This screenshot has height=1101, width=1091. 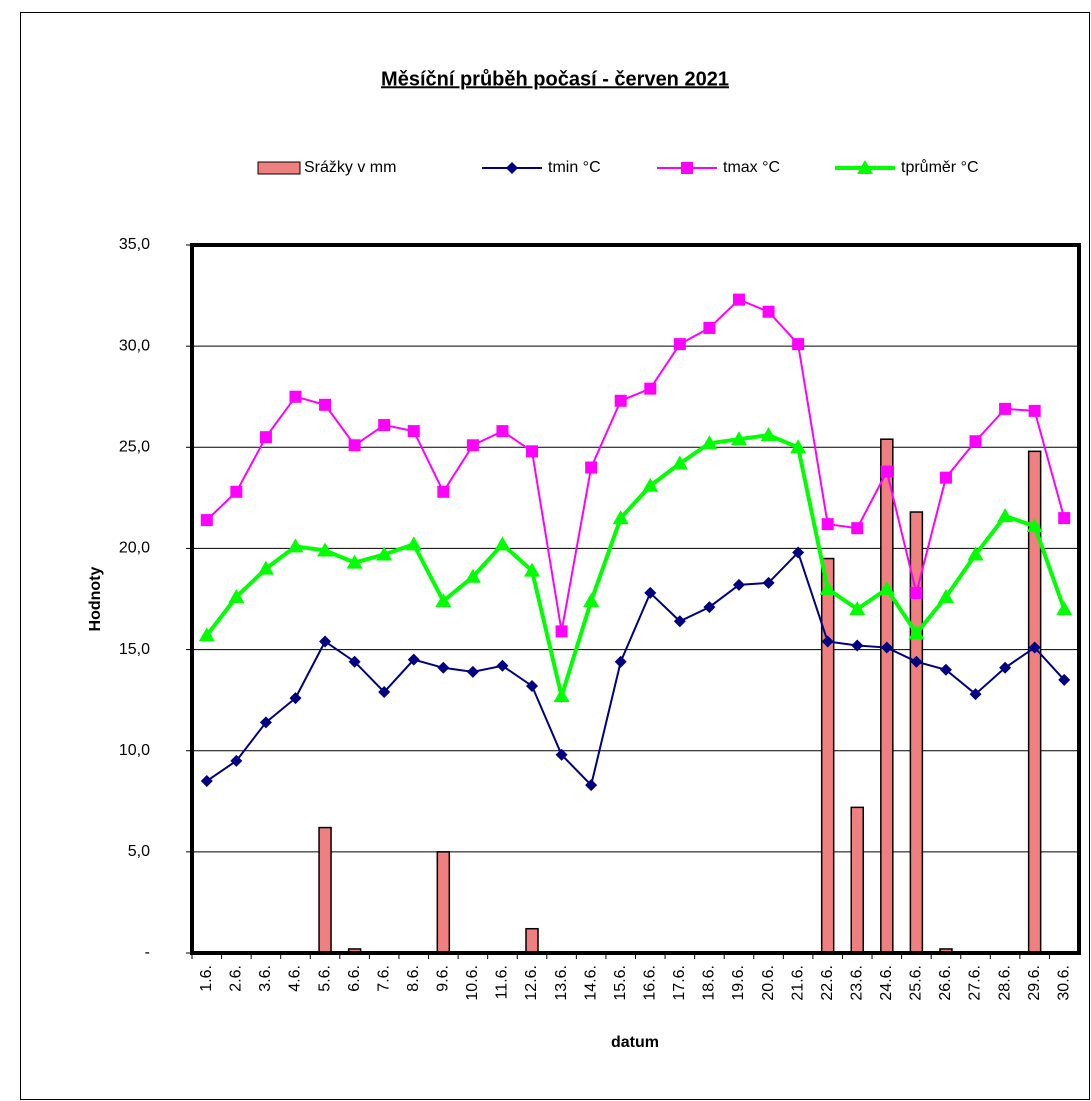 I want to click on x-tick-label: 21.6., so click(x=797, y=983).